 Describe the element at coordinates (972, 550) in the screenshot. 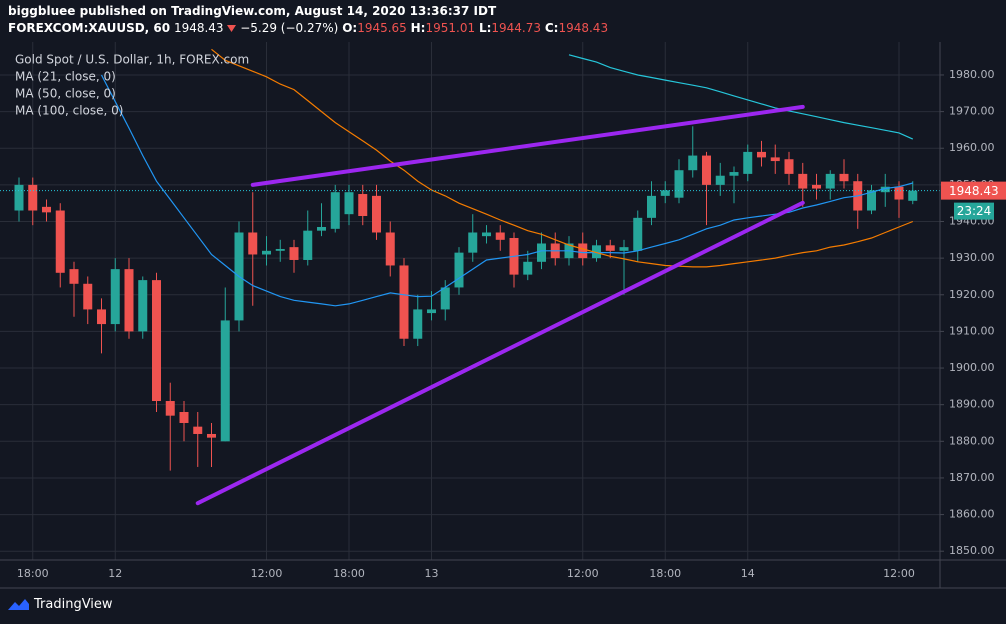

I see `y-tick-label: 1850.00` at that location.